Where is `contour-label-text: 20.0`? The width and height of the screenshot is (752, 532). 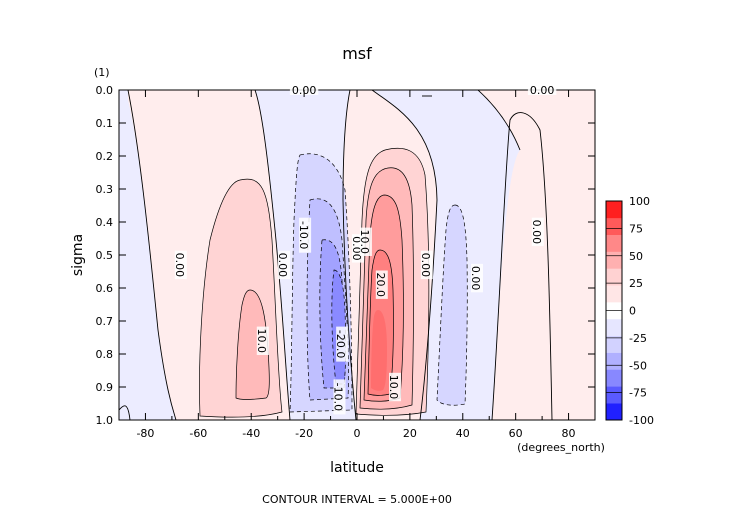 contour-label-text: 20.0 is located at coordinates (380, 284).